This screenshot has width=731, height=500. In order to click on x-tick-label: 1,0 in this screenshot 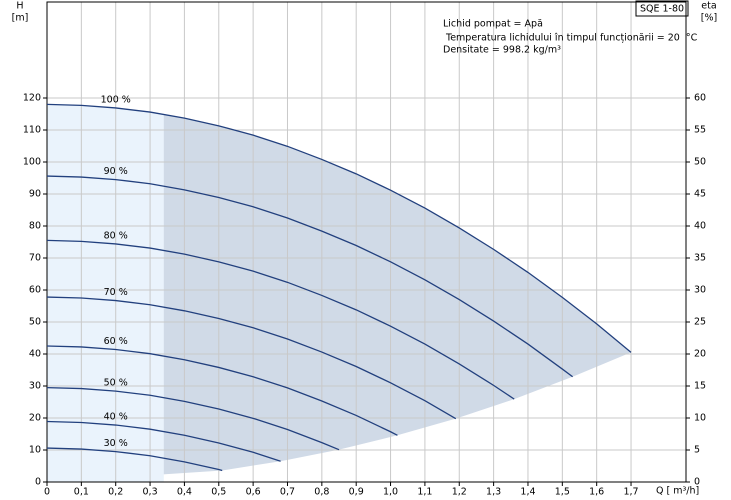, I will do `click(390, 492)`.